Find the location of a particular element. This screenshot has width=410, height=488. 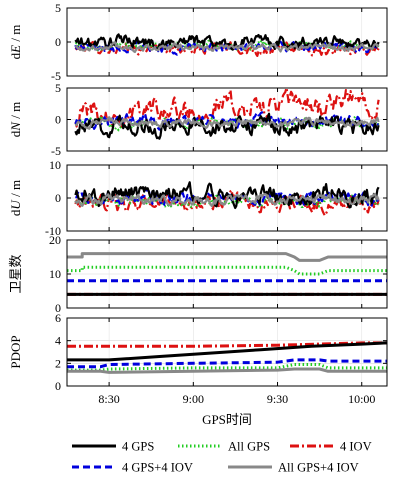

panel-2-line-4-gps is located at coordinates (227, 126).